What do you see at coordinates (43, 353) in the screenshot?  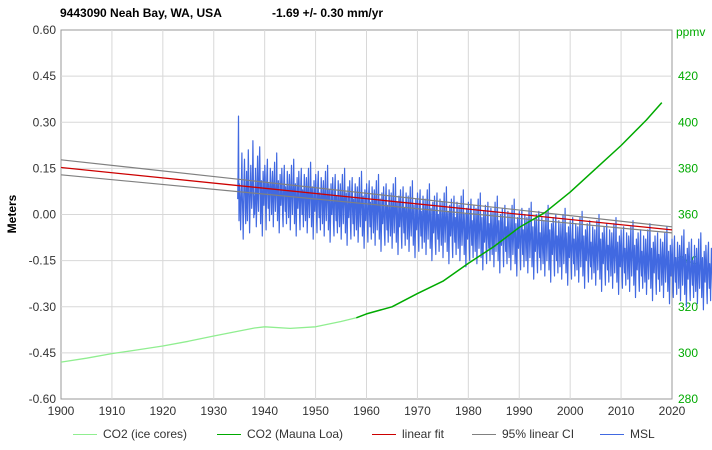 I see `y-tick-label: -0.45` at bounding box center [43, 353].